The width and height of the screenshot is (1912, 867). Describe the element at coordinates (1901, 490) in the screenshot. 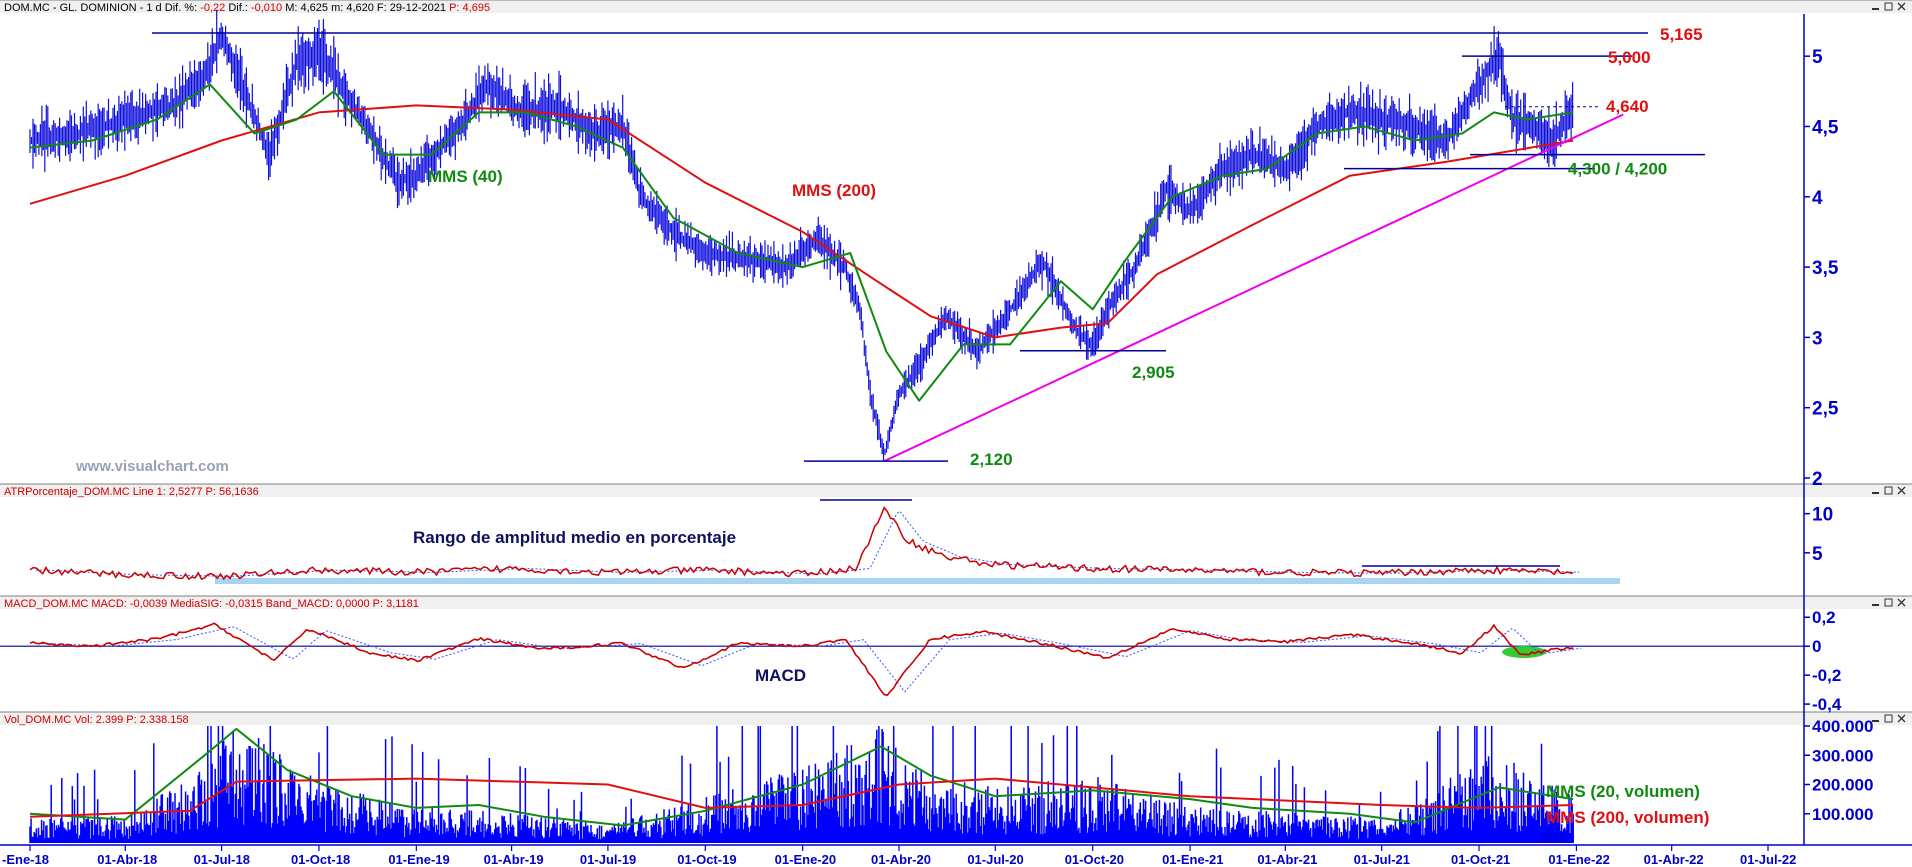

I see `atr-close-icon` at that location.